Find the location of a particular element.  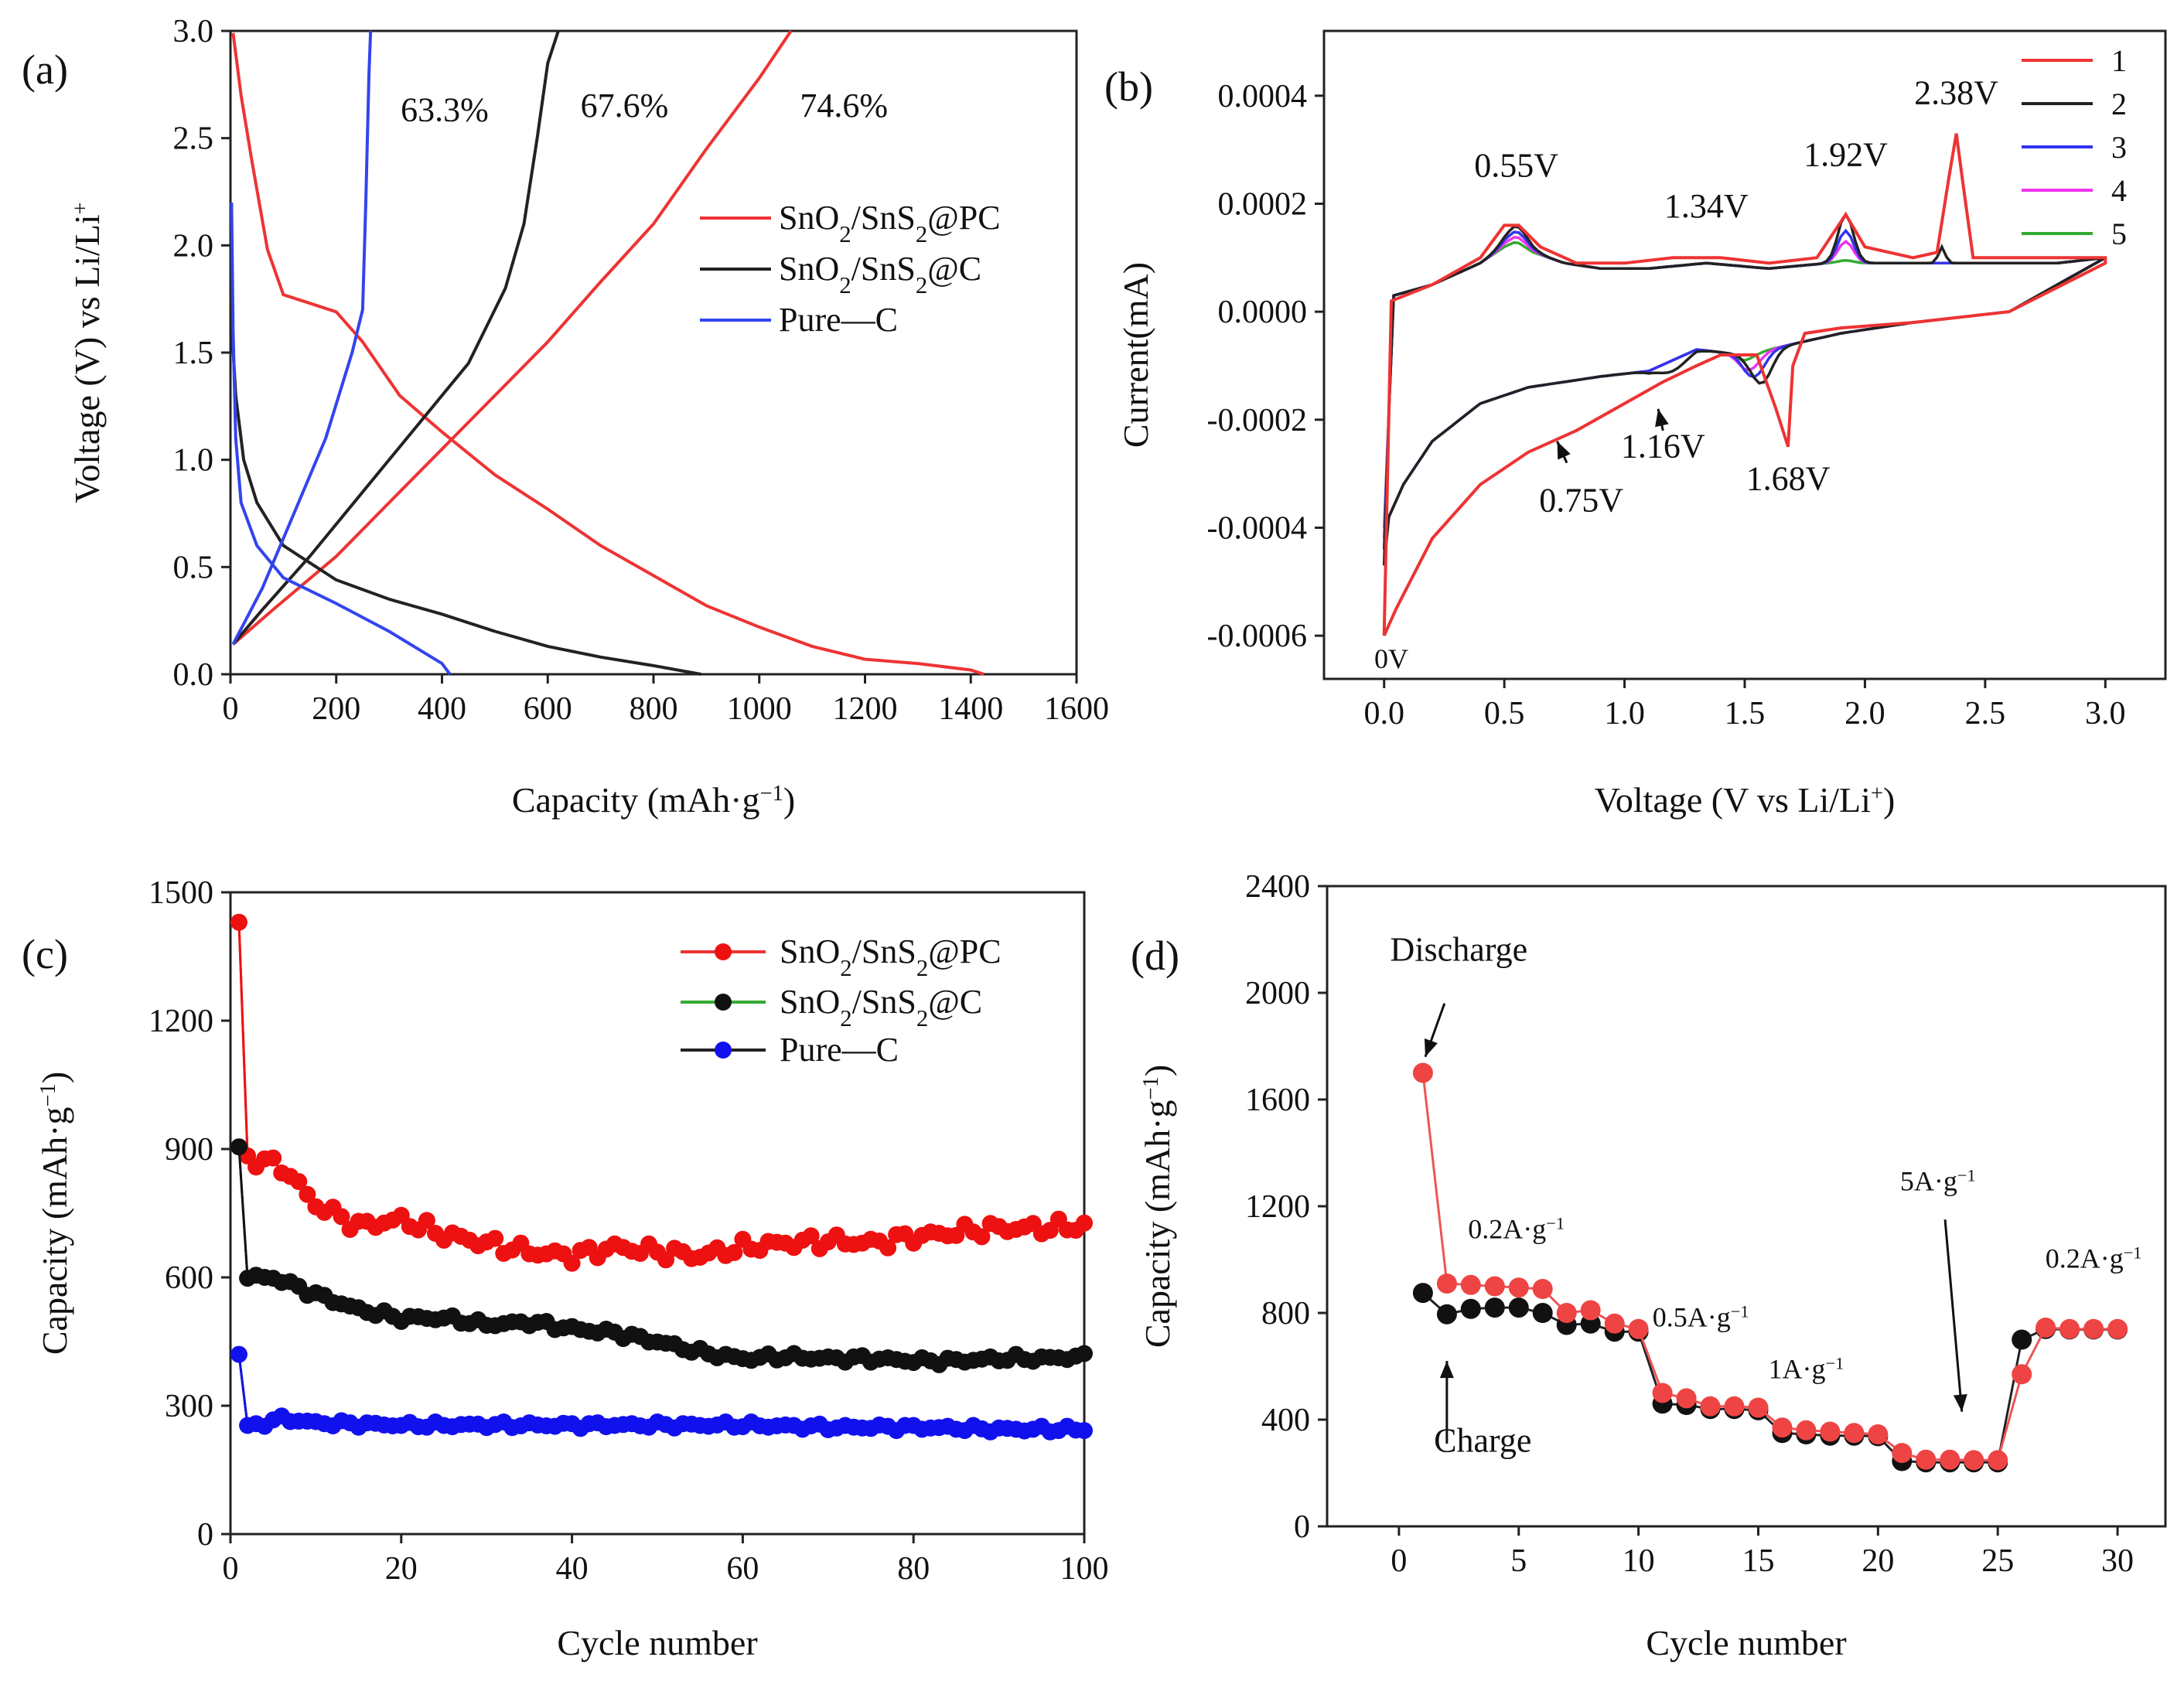

a-legend-label-part: Pure—C is located at coordinates (838, 320).